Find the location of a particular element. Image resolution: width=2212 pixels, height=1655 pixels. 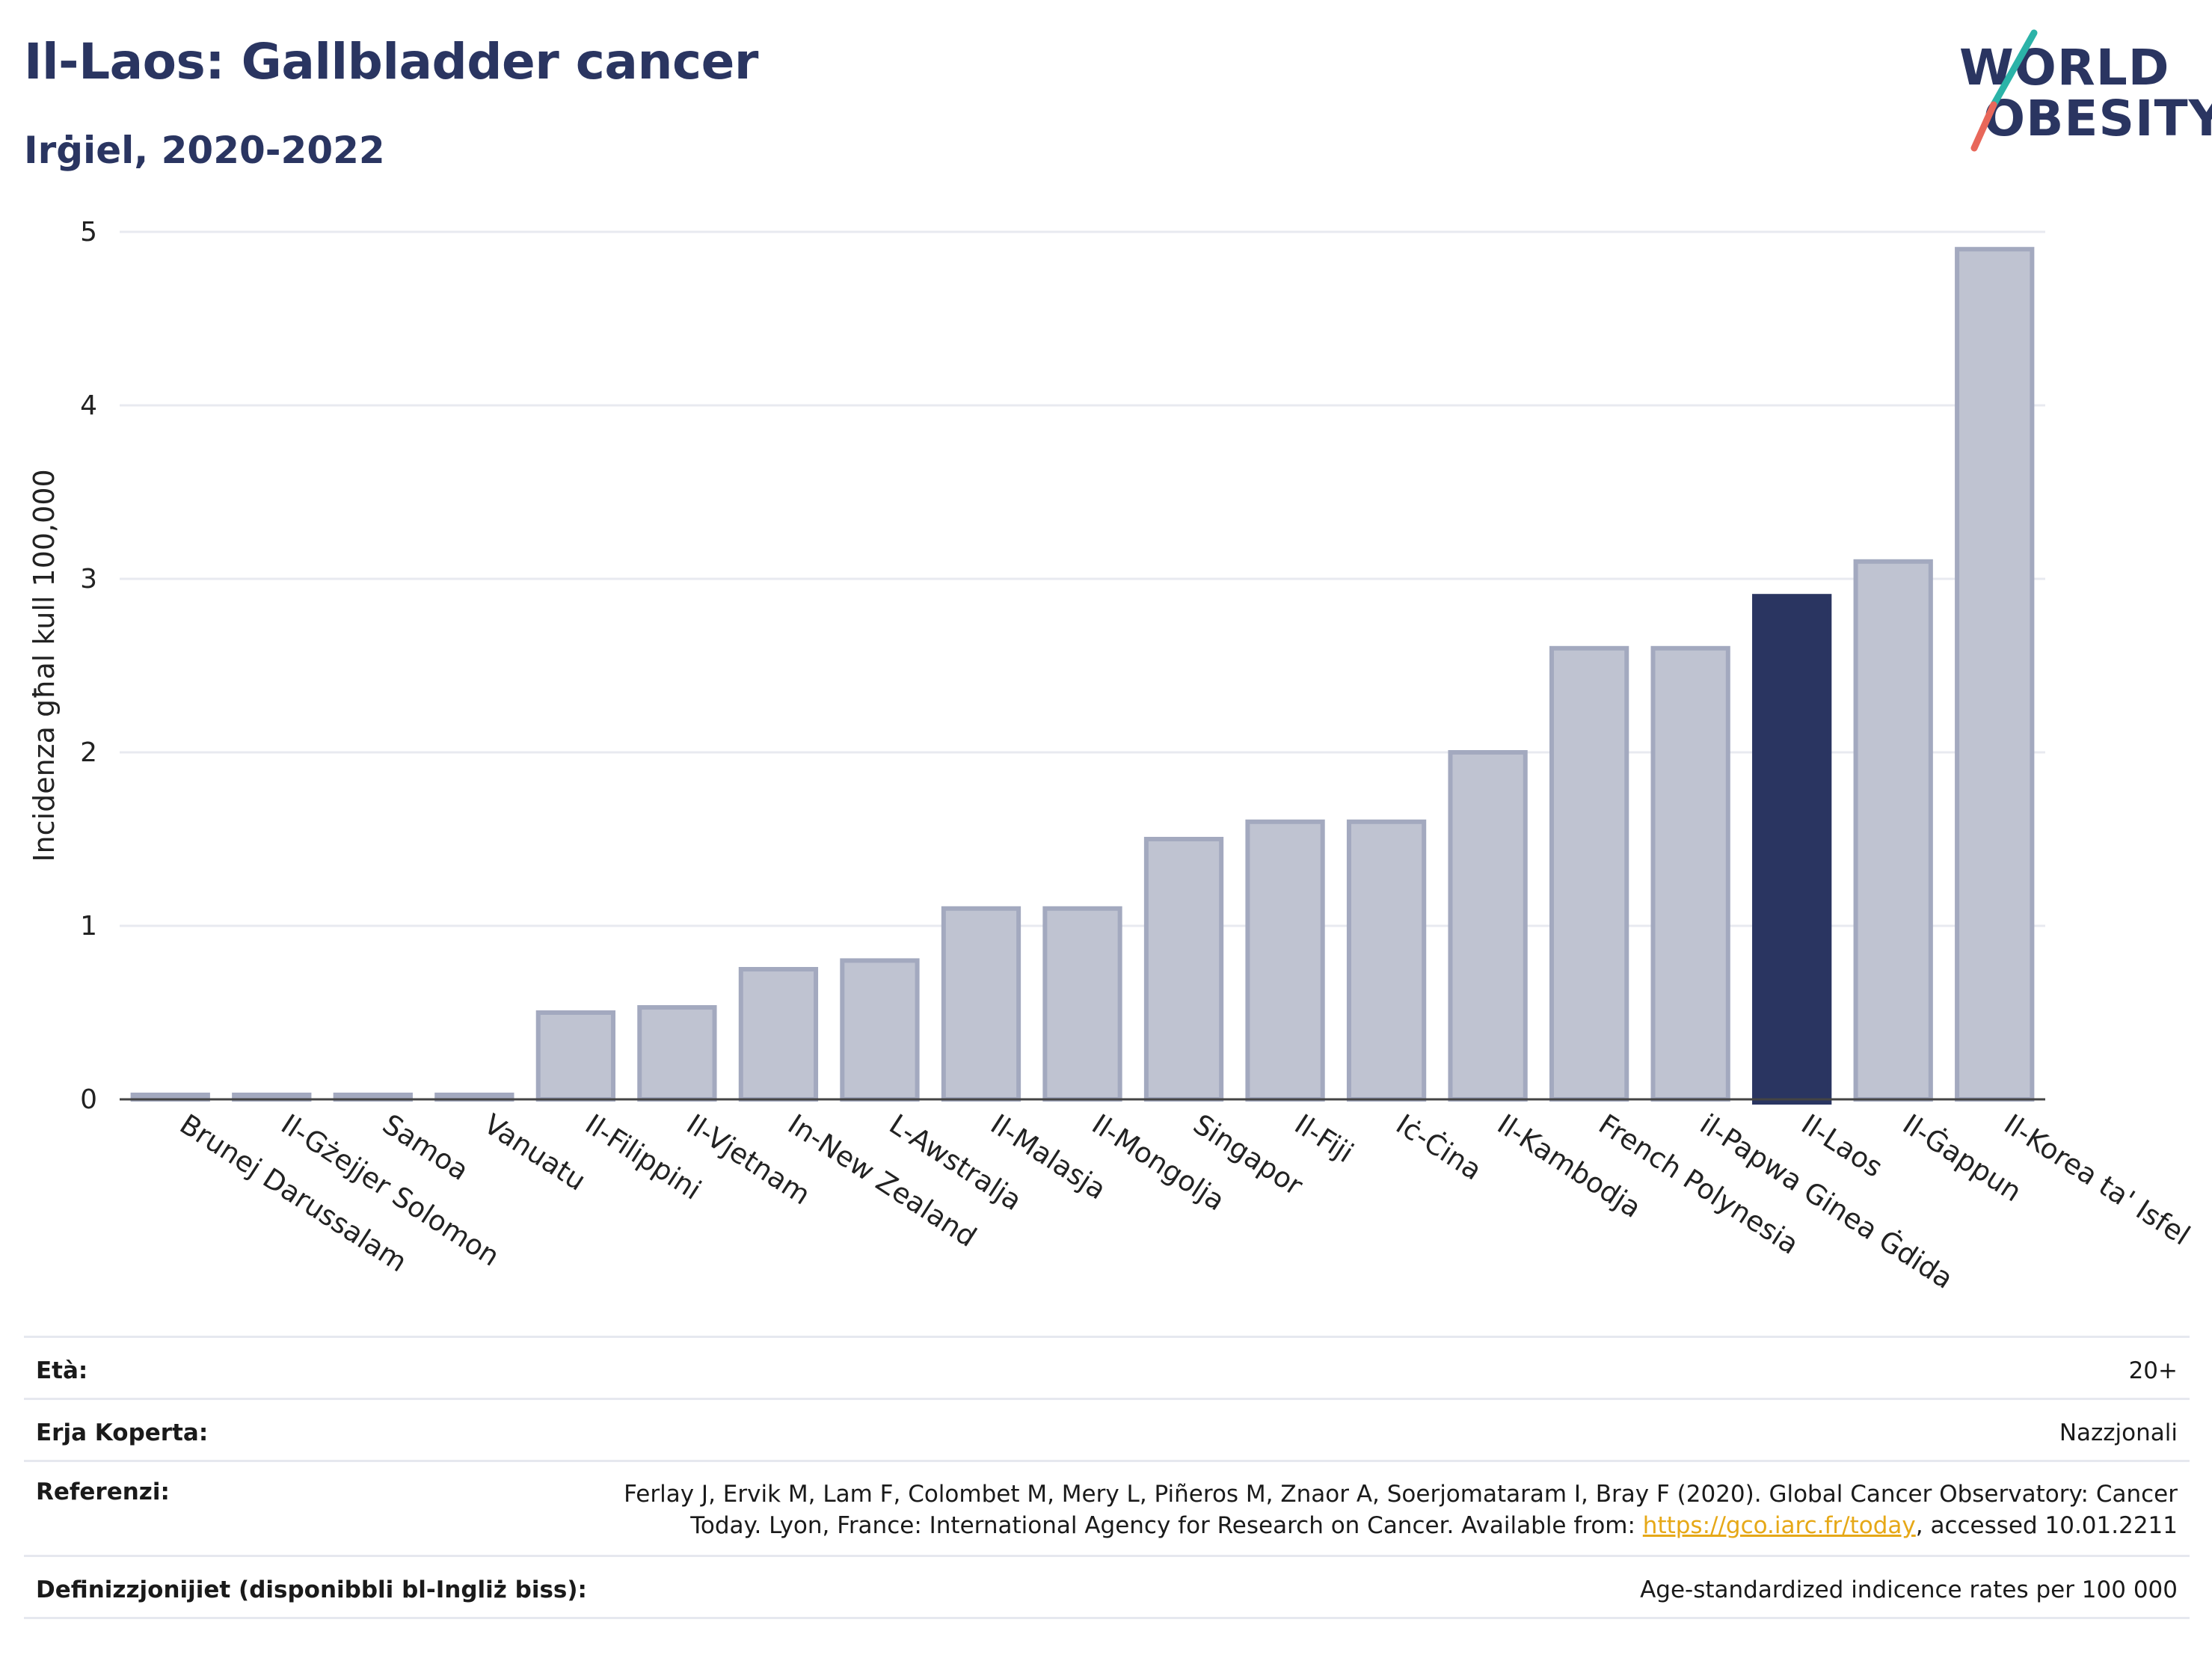

x-tick-label: Il-Korea ta' Isfel is located at coordinates (2097, 1179).